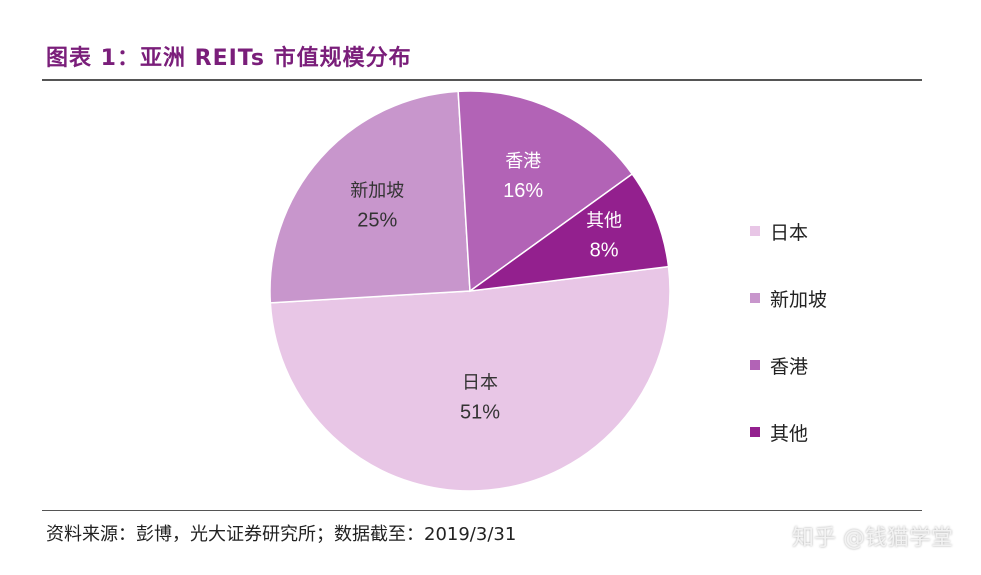 Image resolution: width=981 pixels, height=575 pixels. What do you see at coordinates (281, 534) in the screenshot?
I see `source-note: 资料来源：彭博，光大证券研究所；数据截至：2019/3/31` at bounding box center [281, 534].